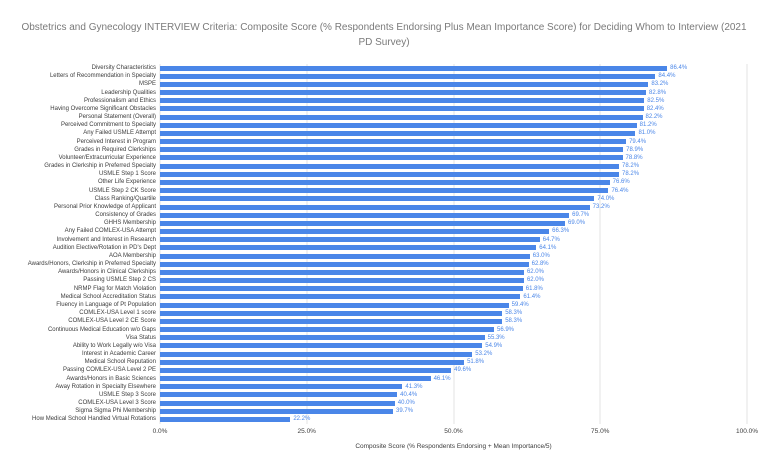  What do you see at coordinates (405, 411) in the screenshot?
I see `value-label: 39.7%` at bounding box center [405, 411].